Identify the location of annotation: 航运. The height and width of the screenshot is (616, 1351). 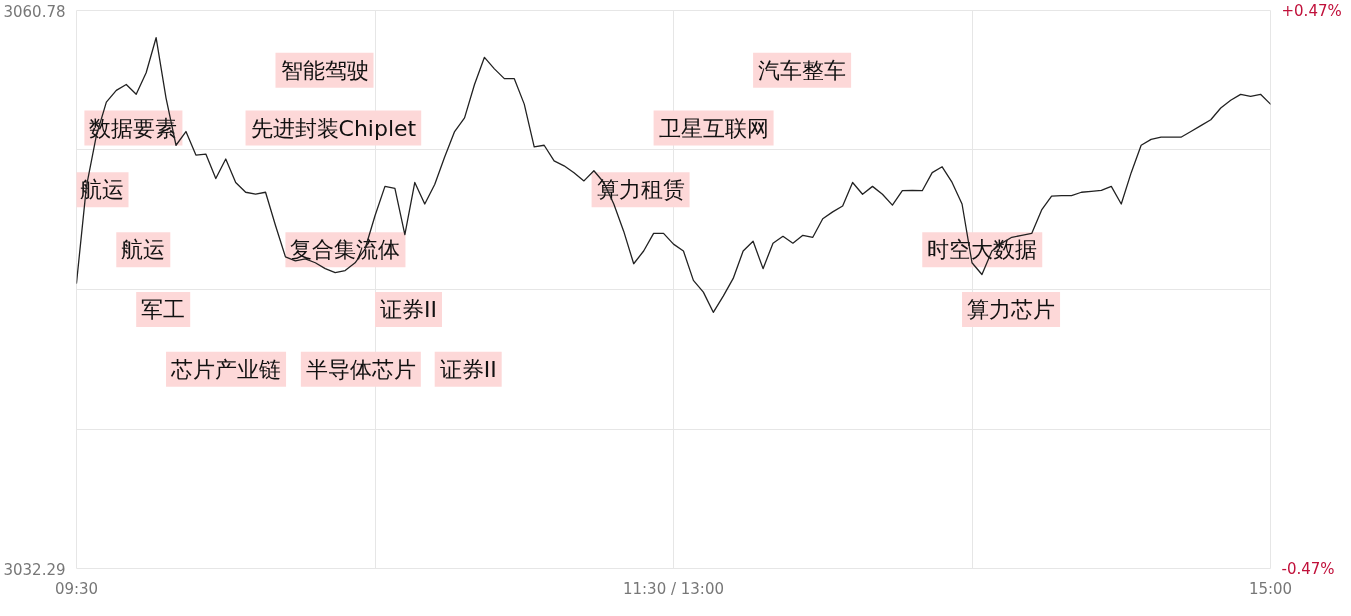
(143, 250).